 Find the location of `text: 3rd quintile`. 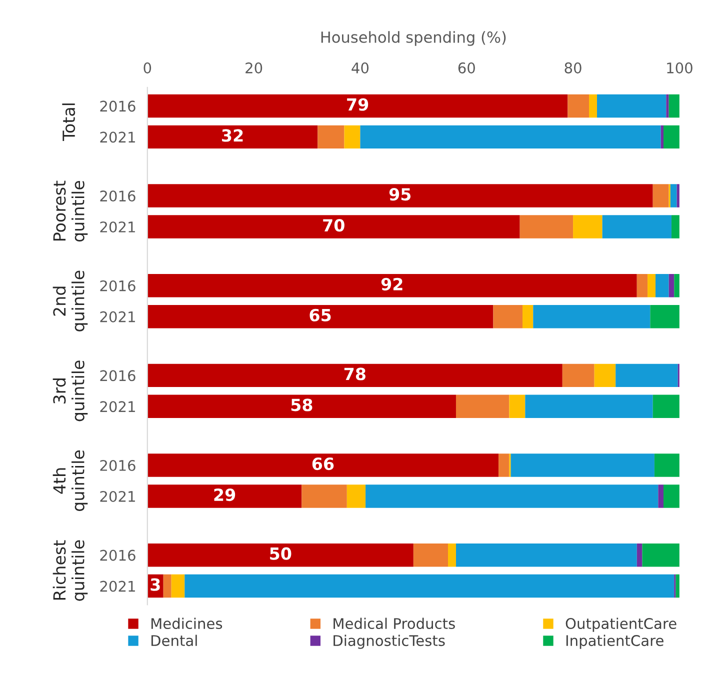

text: 3rd quintile is located at coordinates (70, 391).